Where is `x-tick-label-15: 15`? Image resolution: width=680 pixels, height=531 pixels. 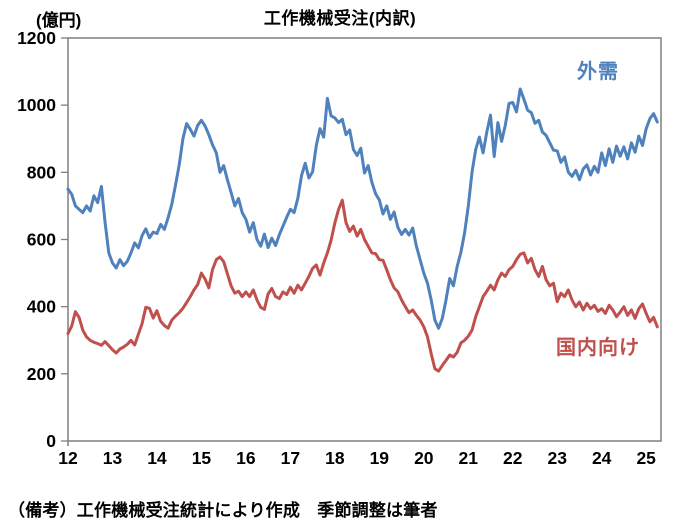
x-tick-label-15: 15 is located at coordinates (202, 458).